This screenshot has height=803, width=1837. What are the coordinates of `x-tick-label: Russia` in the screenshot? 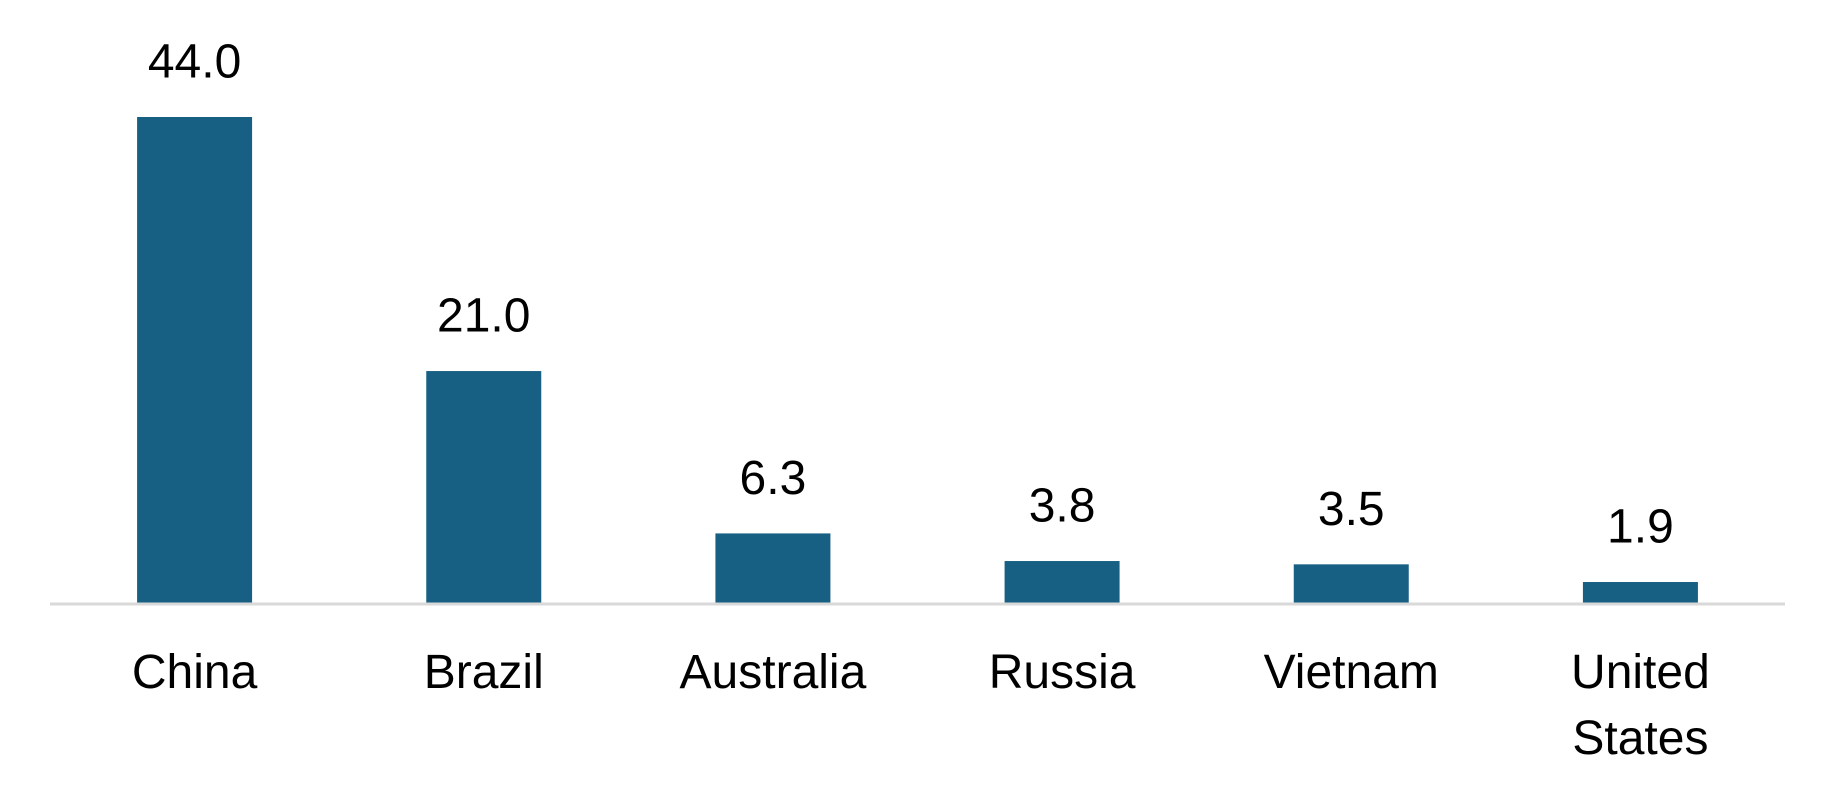 It's located at (1062, 672).